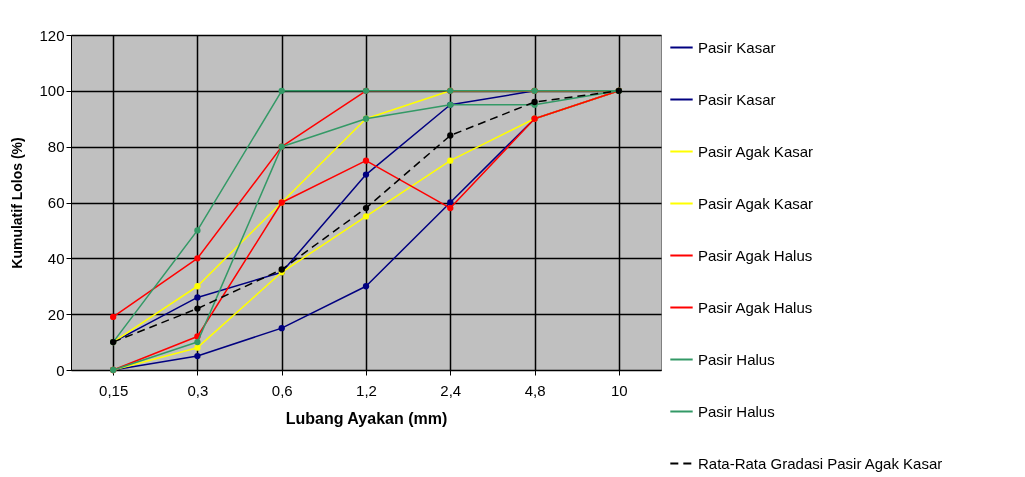 The width and height of the screenshot is (1025, 477). I want to click on x-tick-label: 4,8, so click(535, 390).